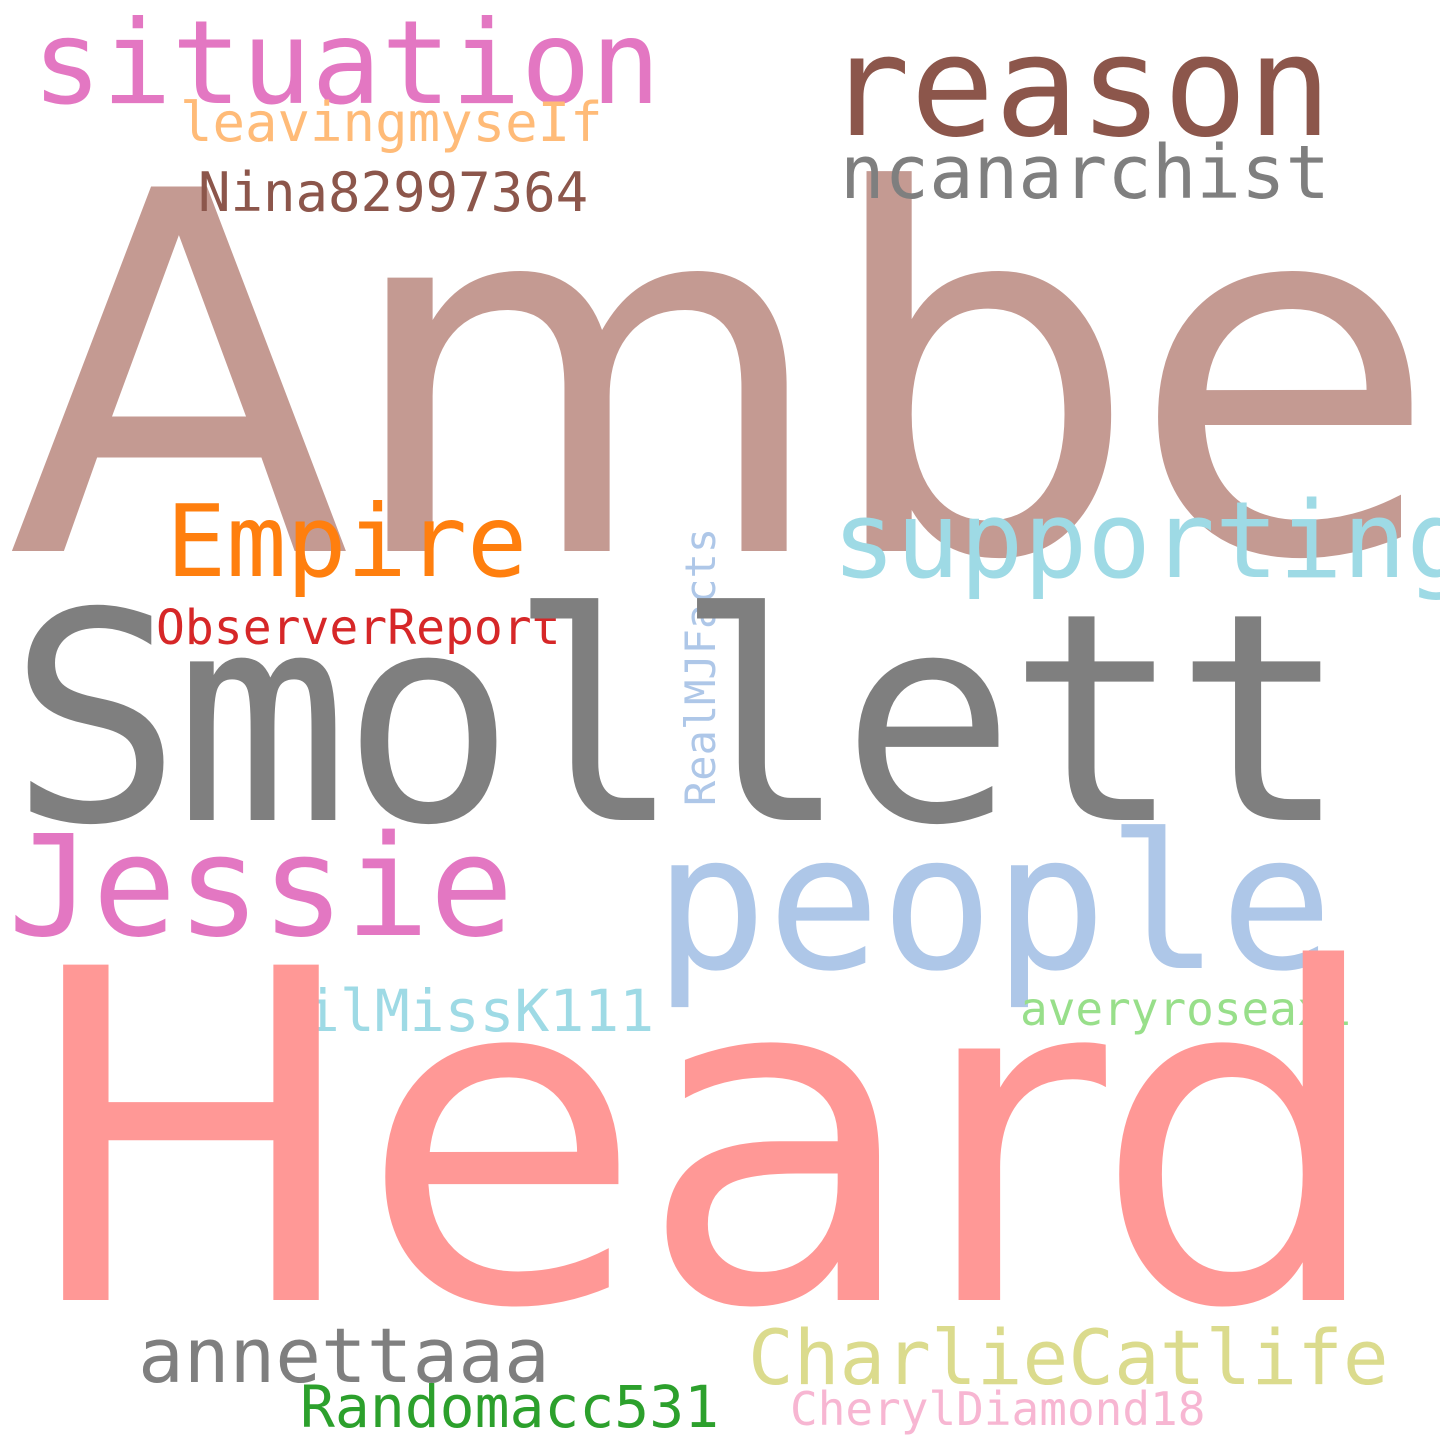 The width and height of the screenshot is (1440, 1441). I want to click on word-leavingmyself: leavingmyseIf, so click(391, 122).